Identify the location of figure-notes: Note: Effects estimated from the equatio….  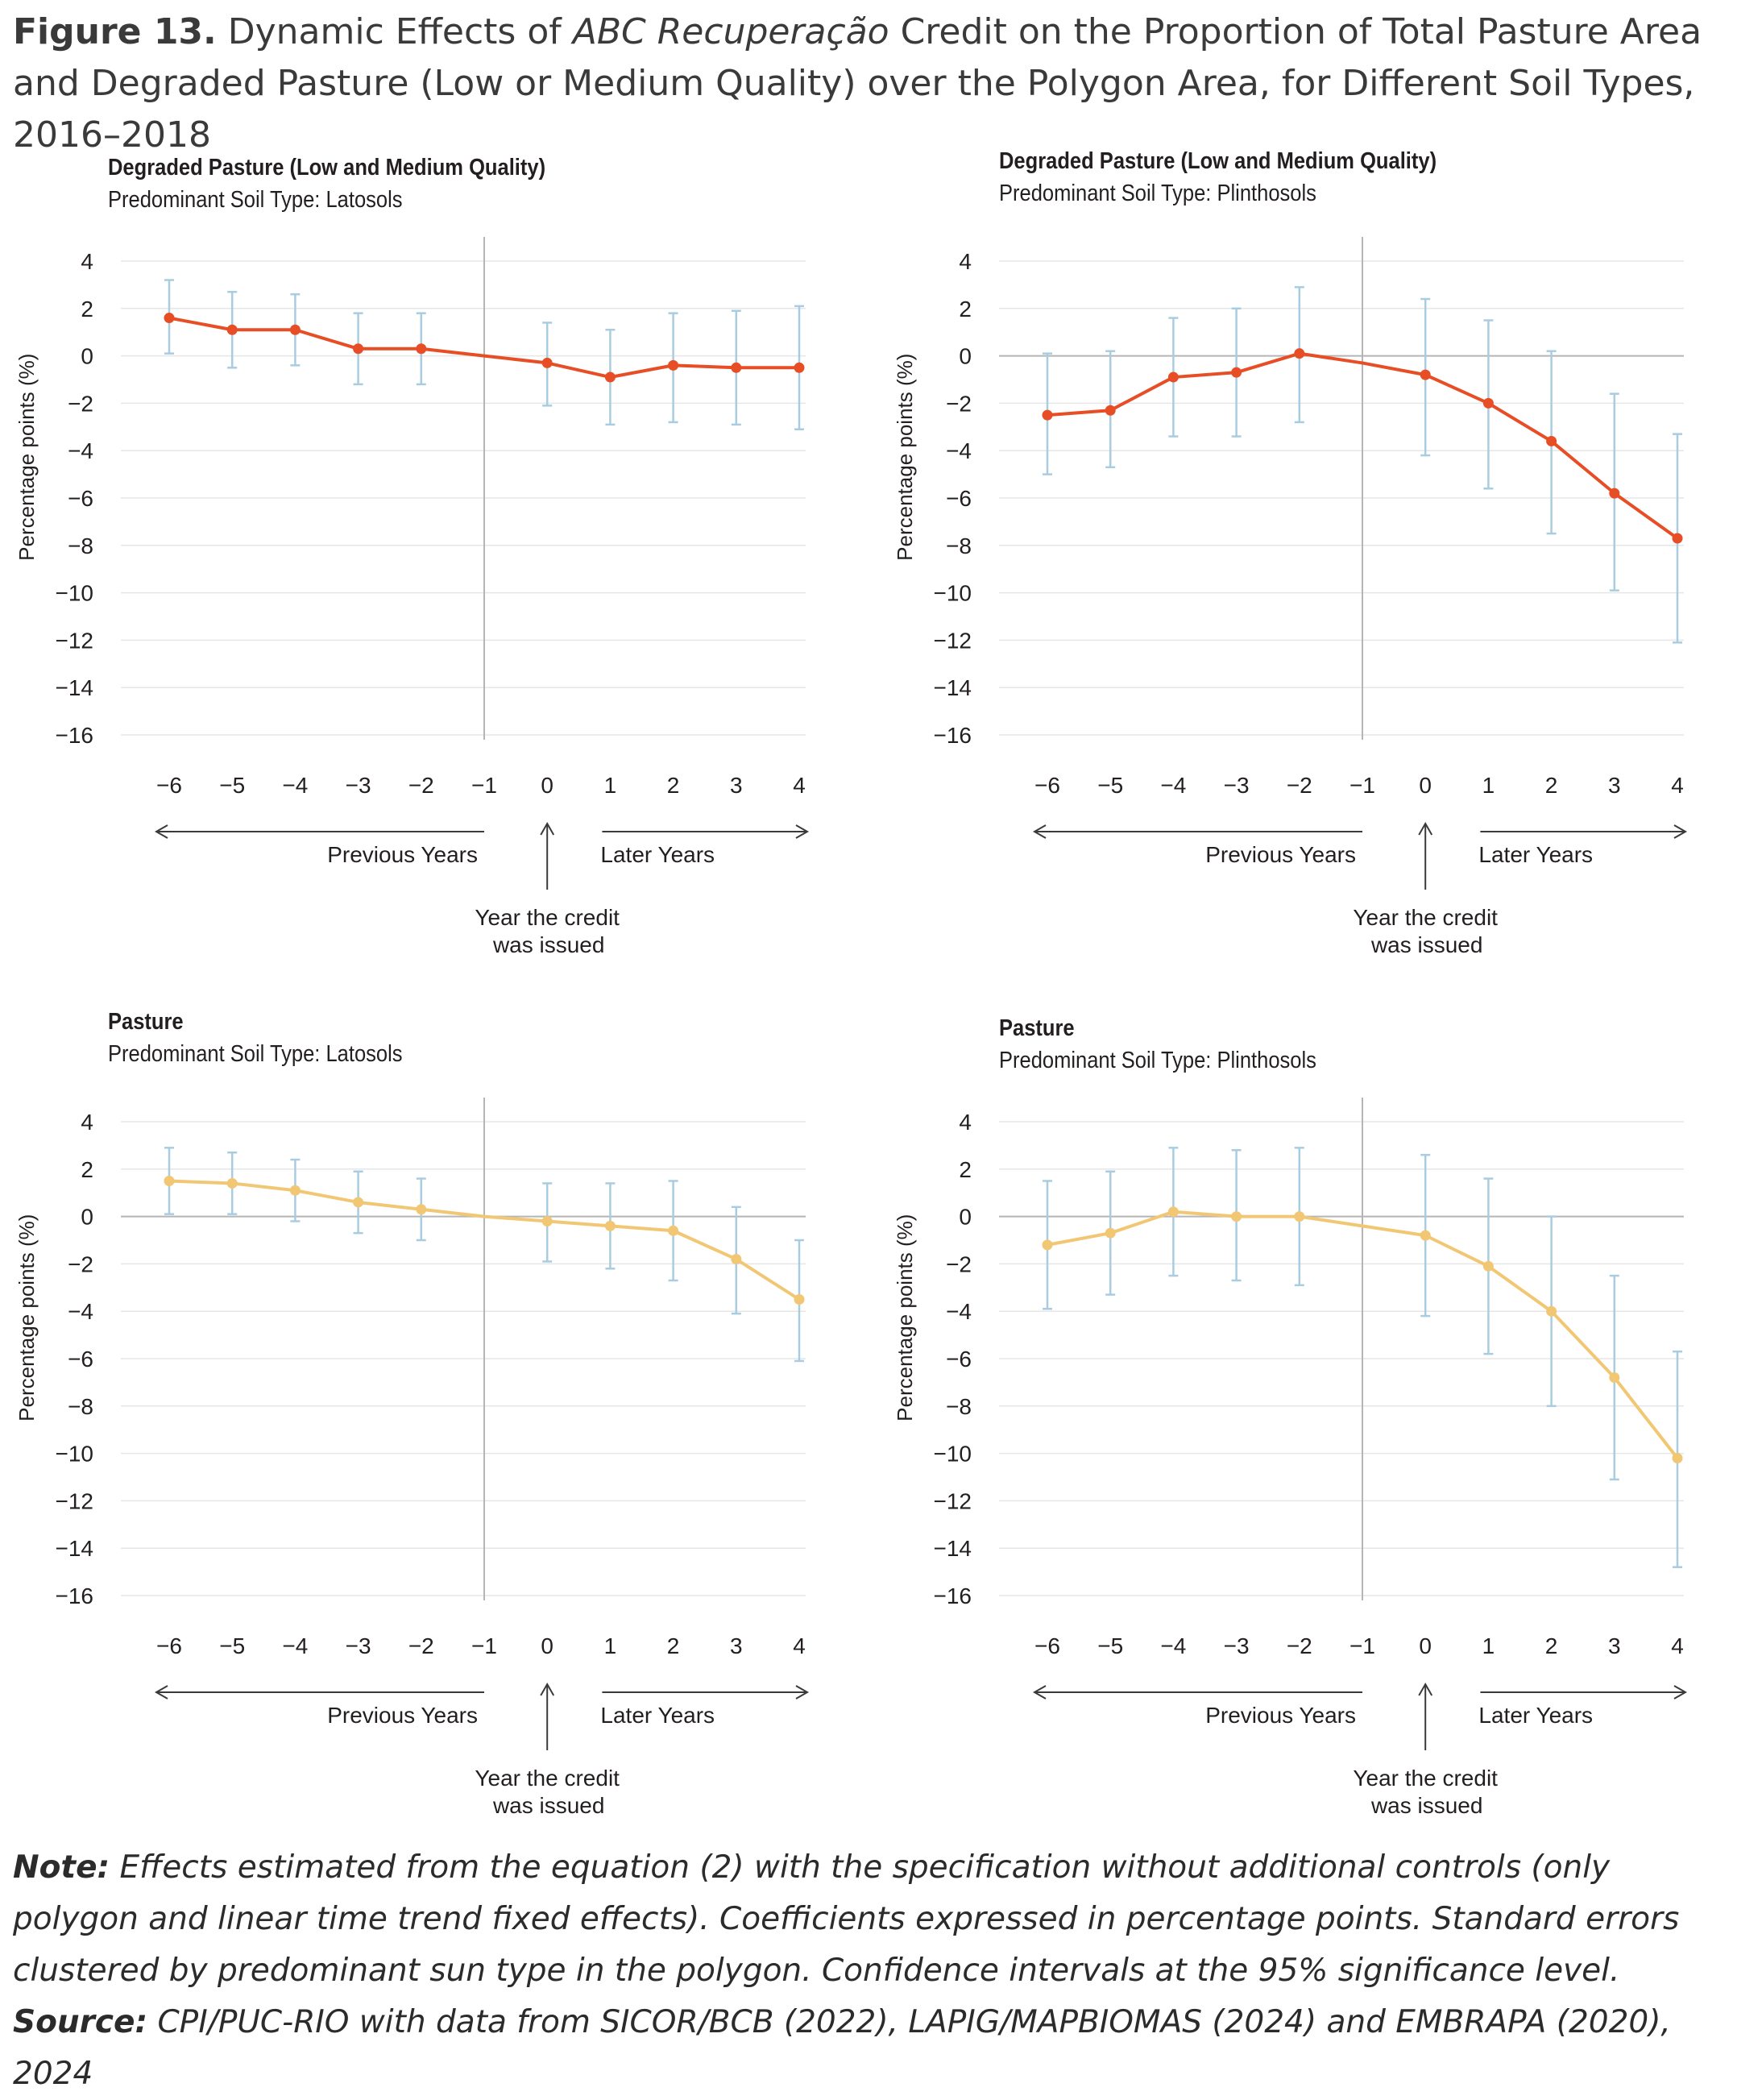
(879, 1971).